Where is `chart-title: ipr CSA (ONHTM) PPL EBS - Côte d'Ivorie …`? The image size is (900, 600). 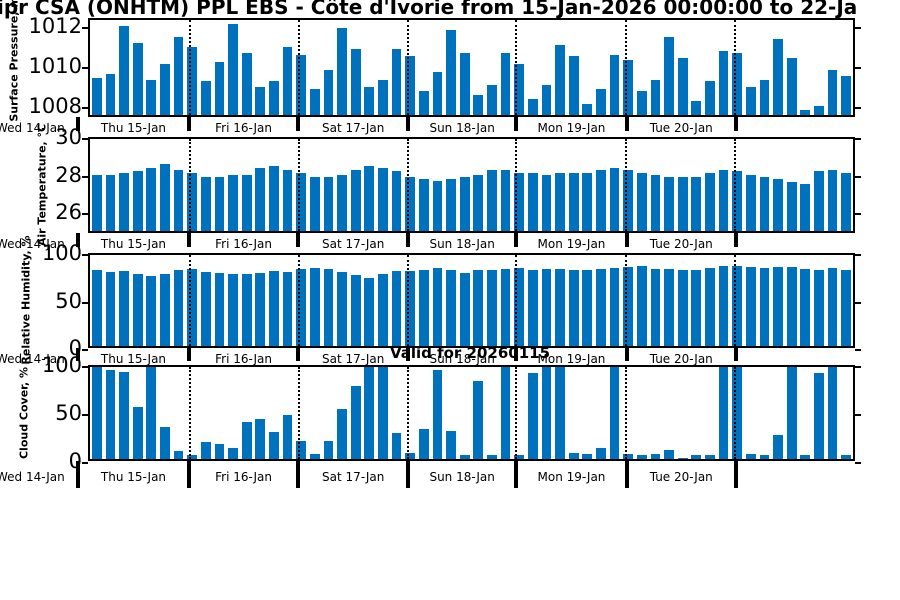 chart-title: ipr CSA (ONHTM) PPL EBS - Côte d'Ivorie … is located at coordinates (429, 9).